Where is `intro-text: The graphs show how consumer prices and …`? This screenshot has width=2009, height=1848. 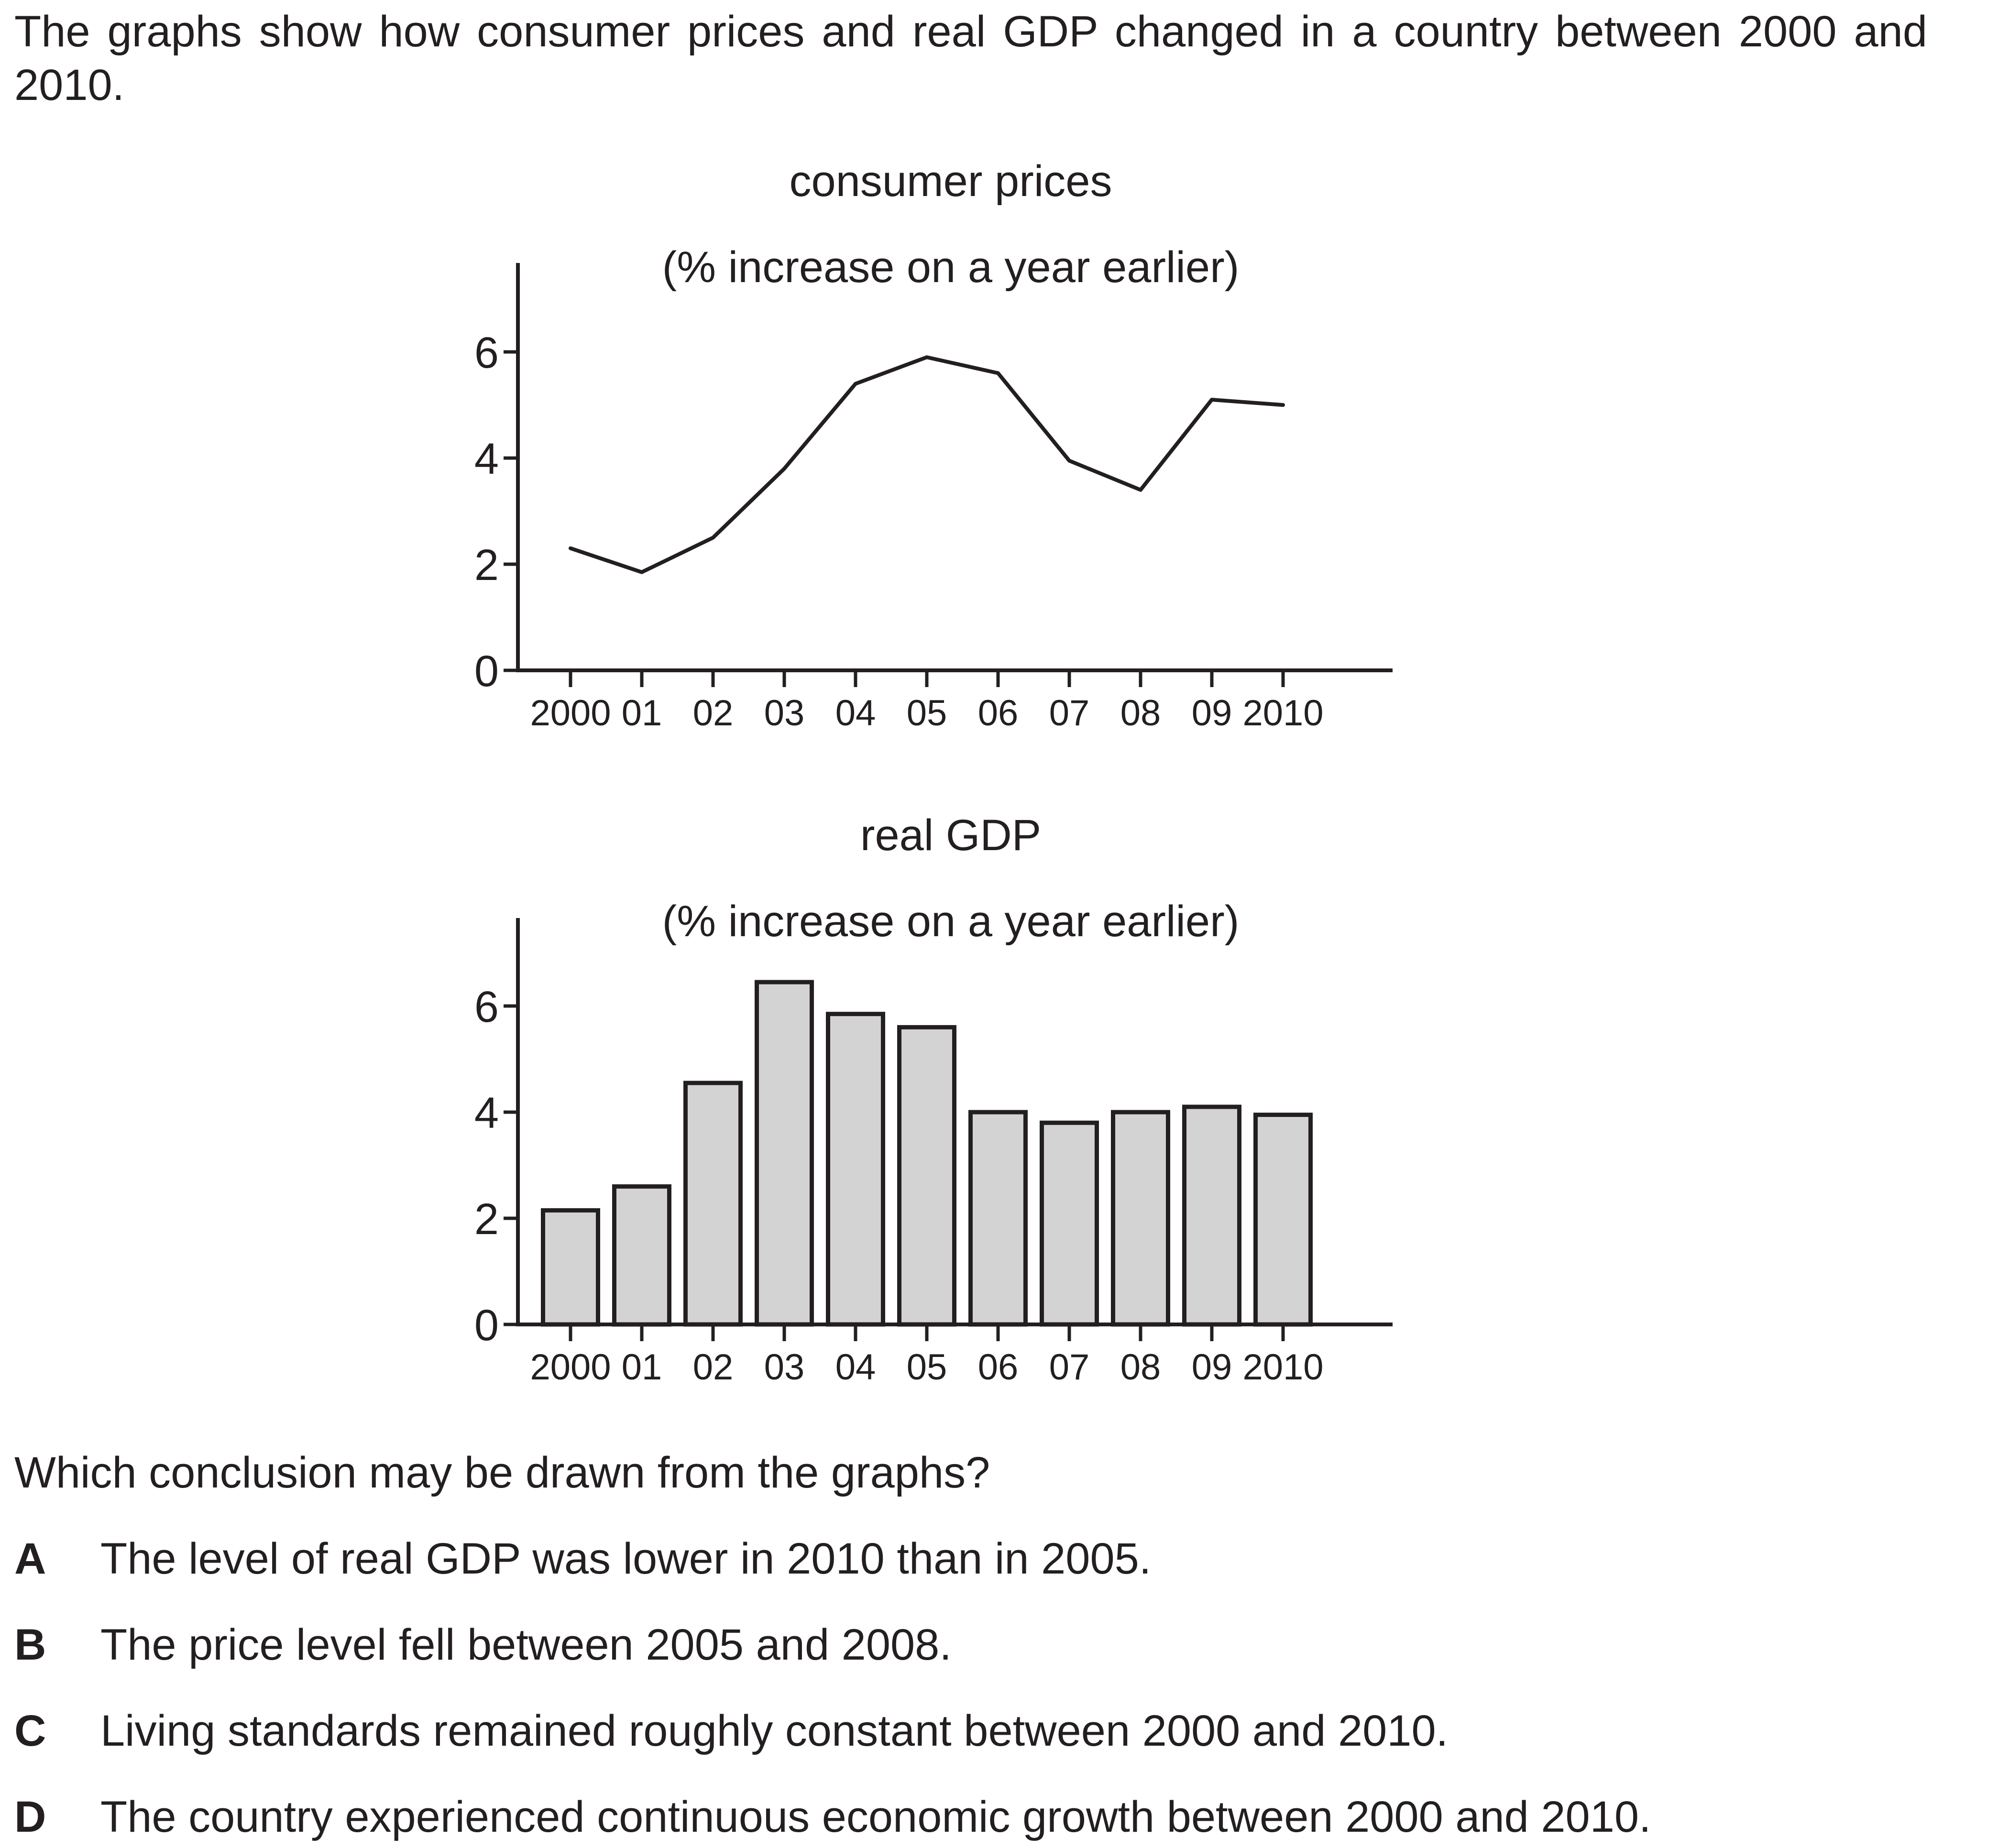 intro-text: The graphs show how consumer prices and … is located at coordinates (971, 58).